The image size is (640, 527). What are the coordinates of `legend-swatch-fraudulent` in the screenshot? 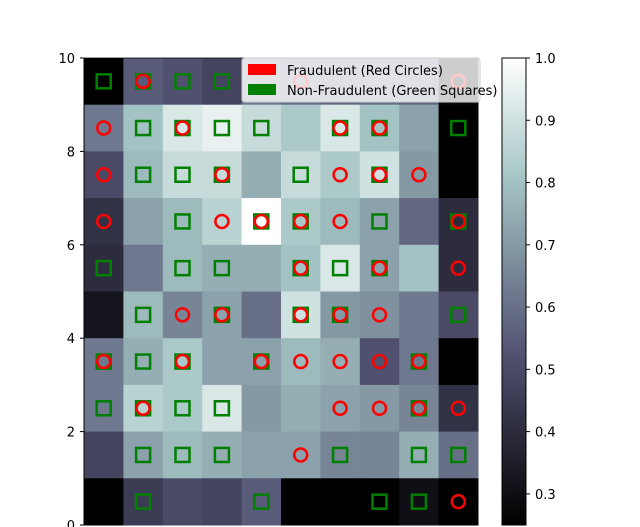 It's located at (262, 69).